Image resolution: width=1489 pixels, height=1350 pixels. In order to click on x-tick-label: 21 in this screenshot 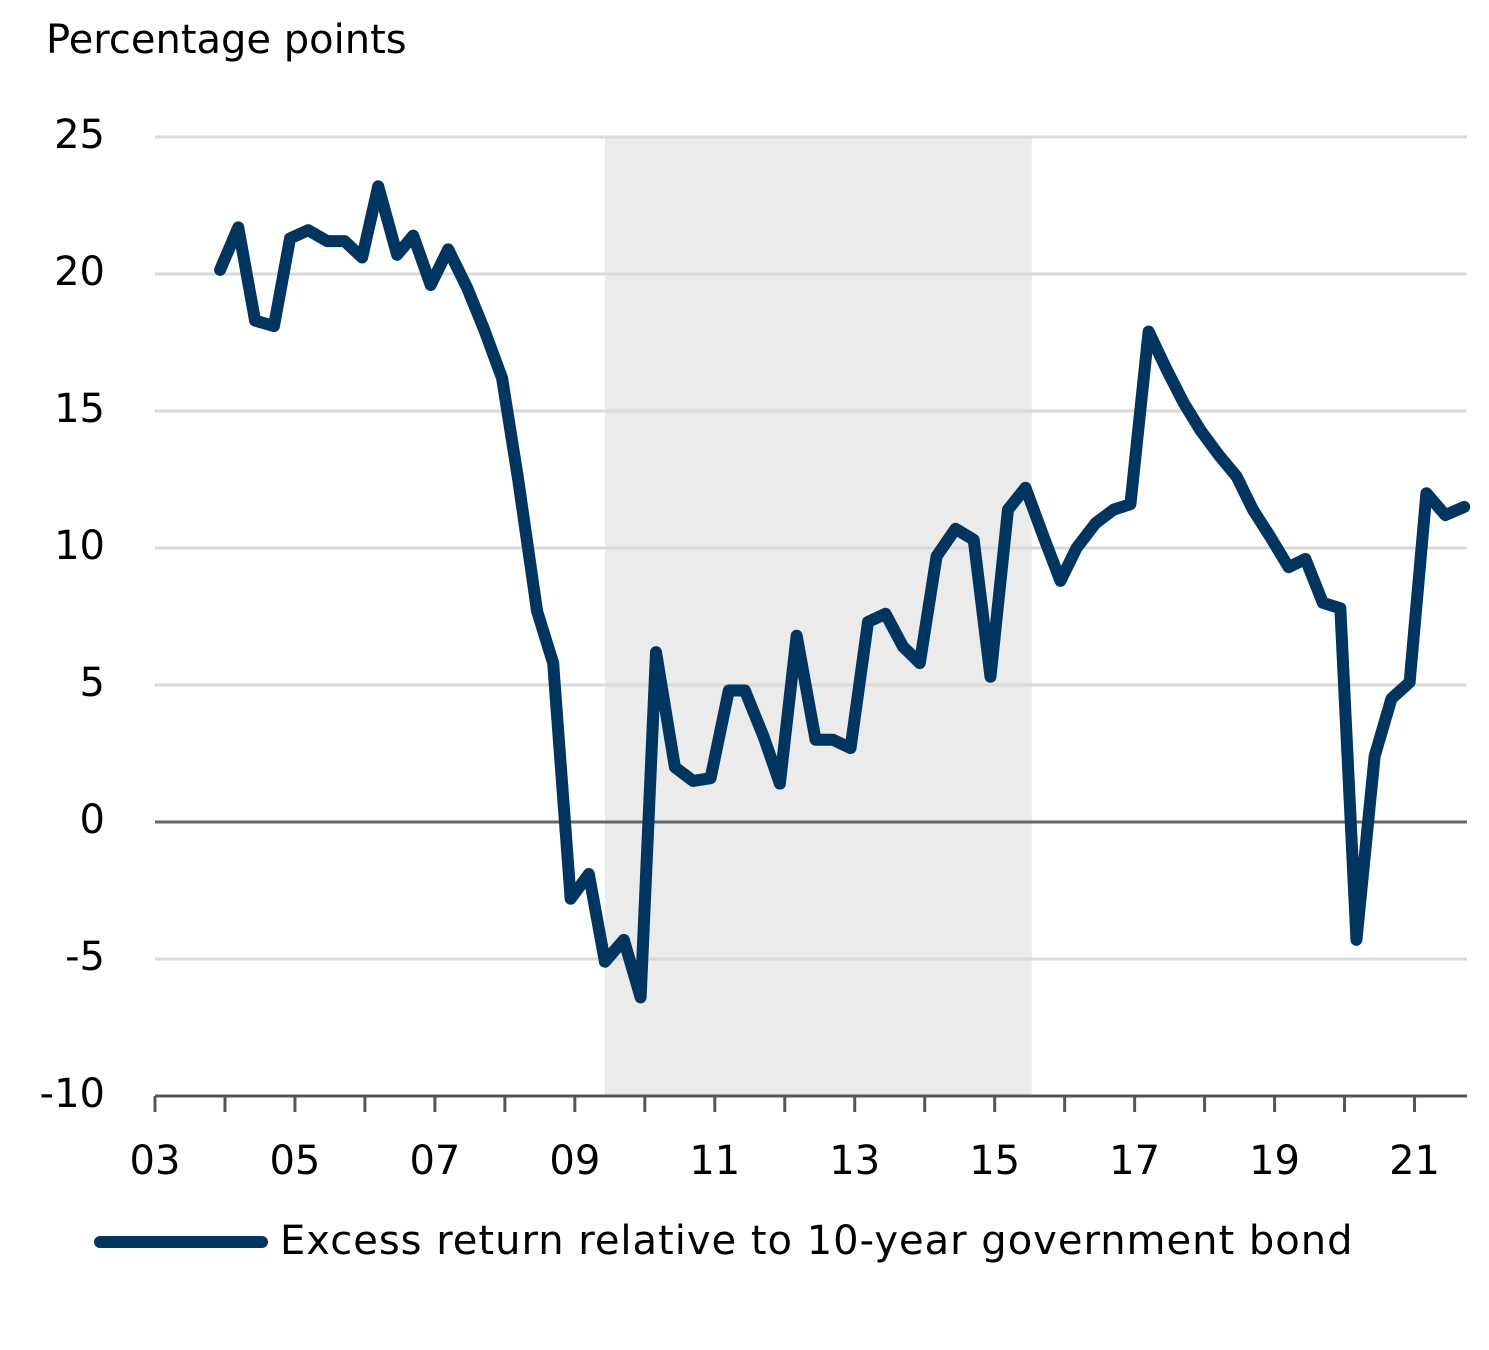, I will do `click(1414, 1161)`.